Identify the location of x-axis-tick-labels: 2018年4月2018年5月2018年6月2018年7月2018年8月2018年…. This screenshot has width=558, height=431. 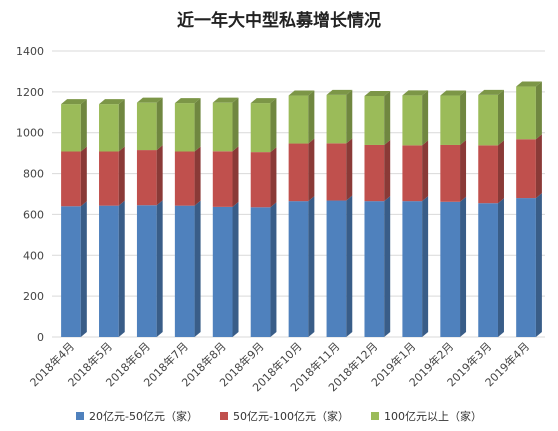
(279, 366).